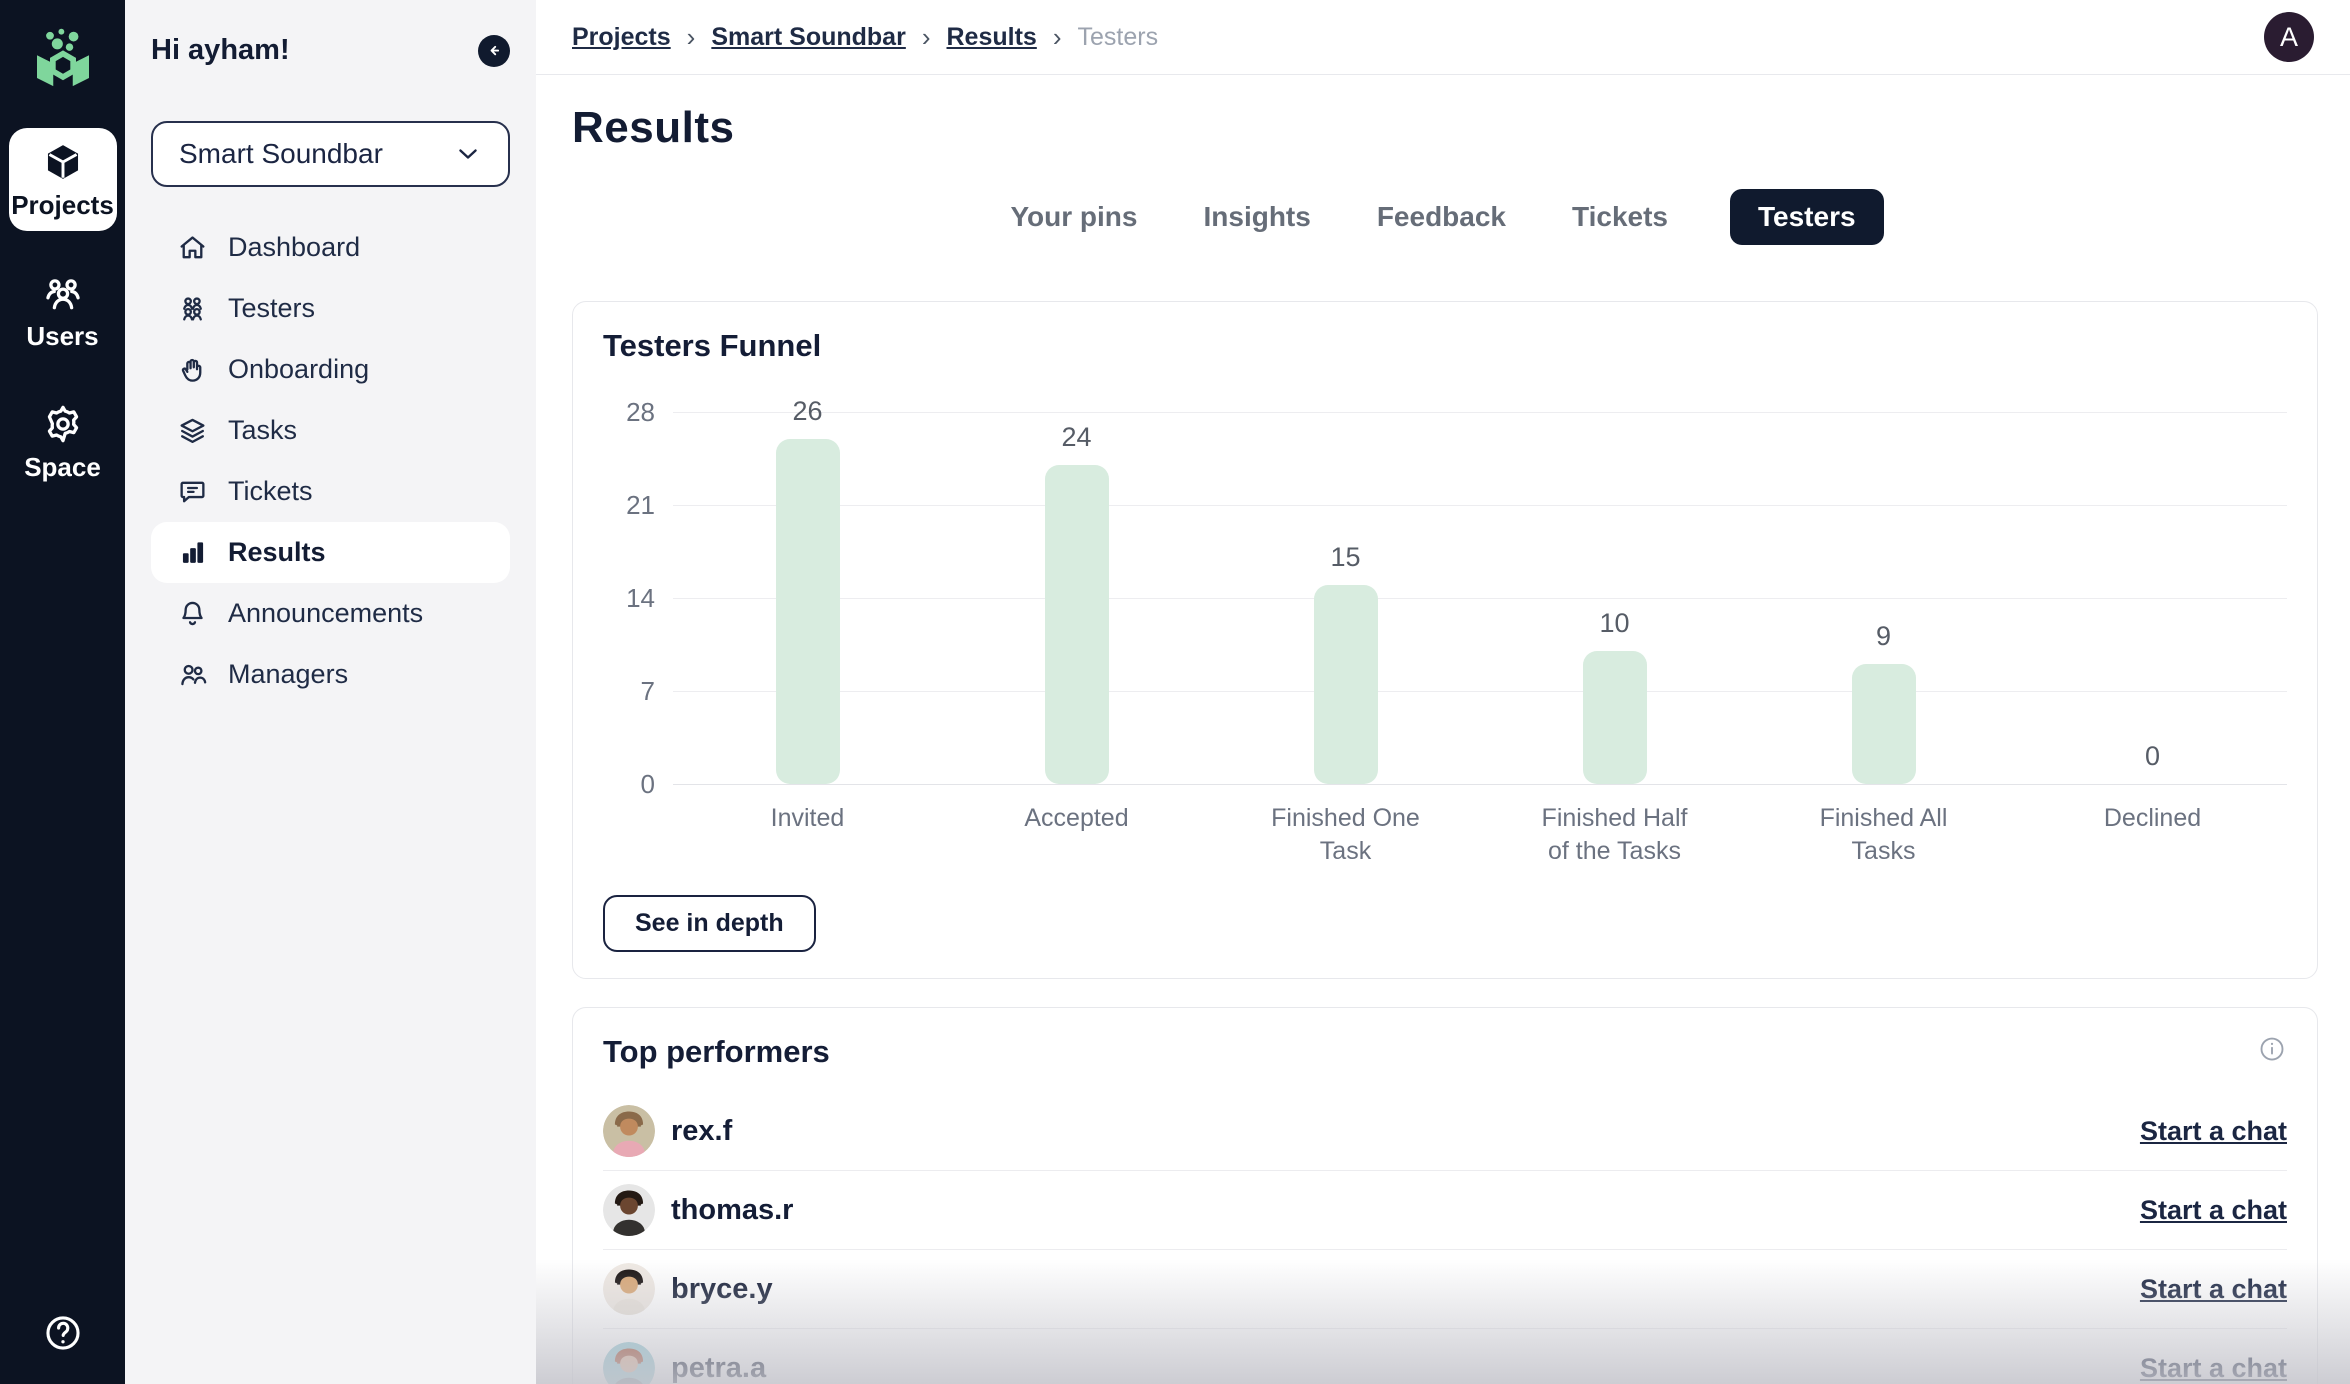 This screenshot has width=2350, height=1384. Describe the element at coordinates (220, 50) in the screenshot. I see `greeting-text: Hi ayham!` at that location.